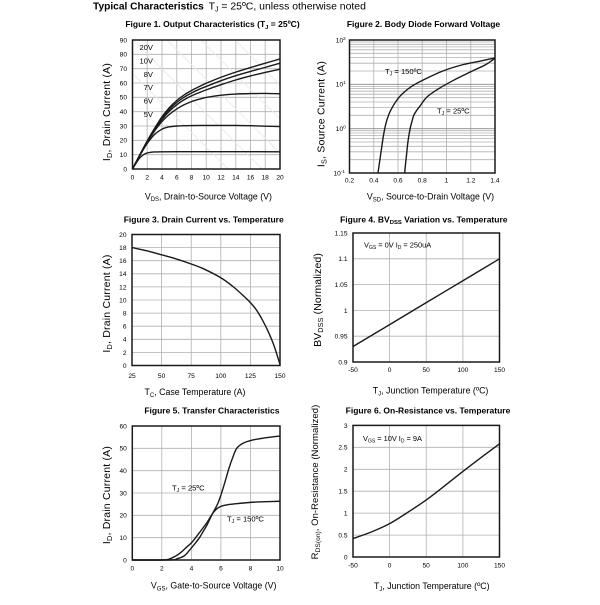 The height and width of the screenshot is (605, 600). What do you see at coordinates (373, 181) in the screenshot?
I see `svg-text: 0.4` at bounding box center [373, 181].